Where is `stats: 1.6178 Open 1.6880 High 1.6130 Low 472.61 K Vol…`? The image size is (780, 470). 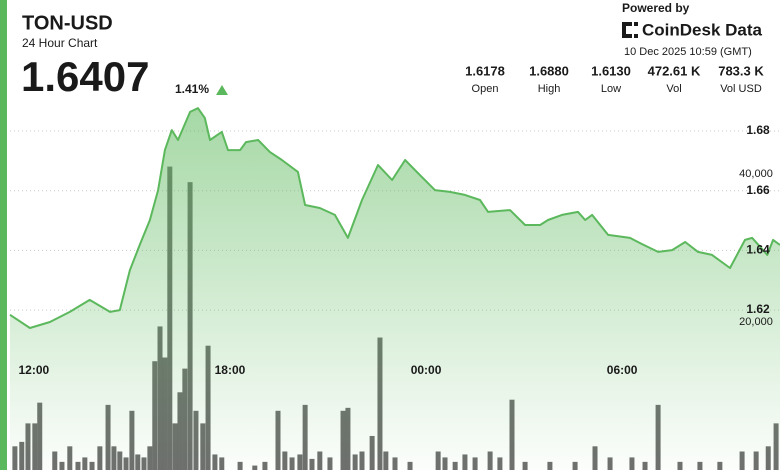
stats: 1.6178 Open 1.6880 High 1.6130 Low 472.61 K Vol… is located at coordinates (614, 78).